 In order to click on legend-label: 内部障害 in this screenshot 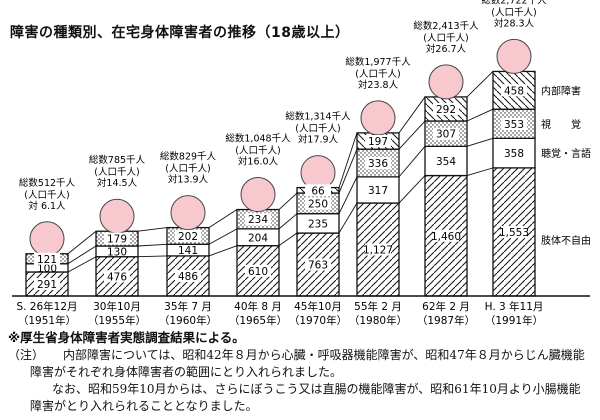, I will do `click(561, 90)`.